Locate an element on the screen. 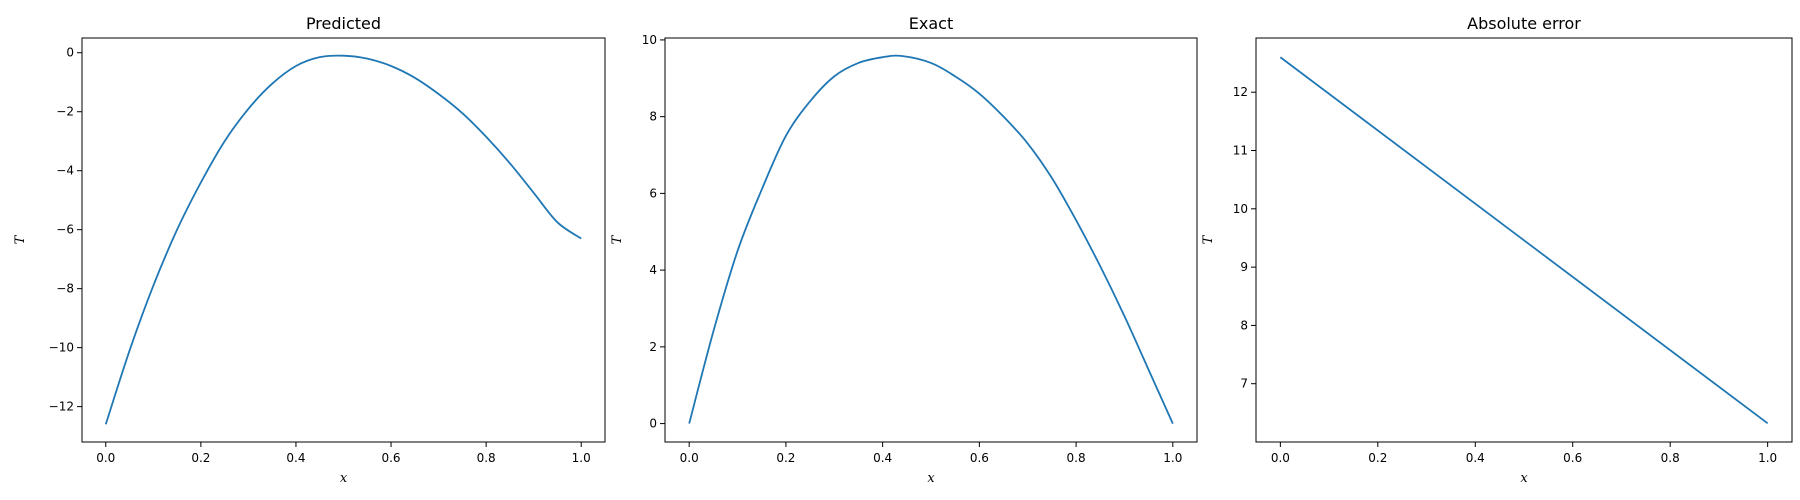  chart-title: Absolute error is located at coordinates (1524, 23).